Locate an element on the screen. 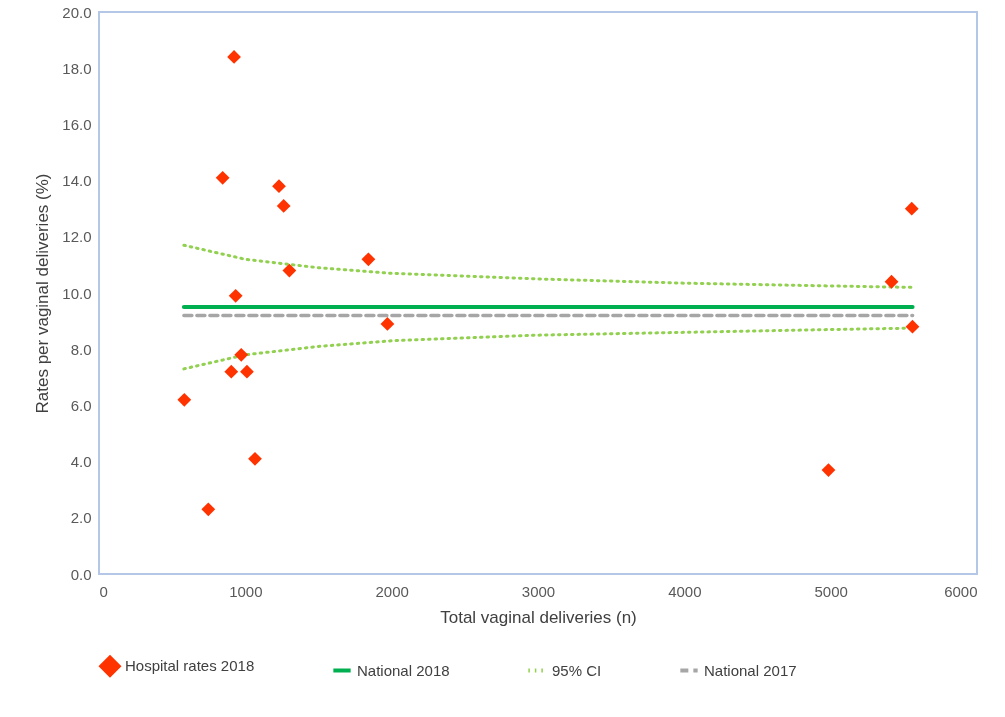 This screenshot has height=717, width=1005. y-tick-label: 20.0 is located at coordinates (77, 12).